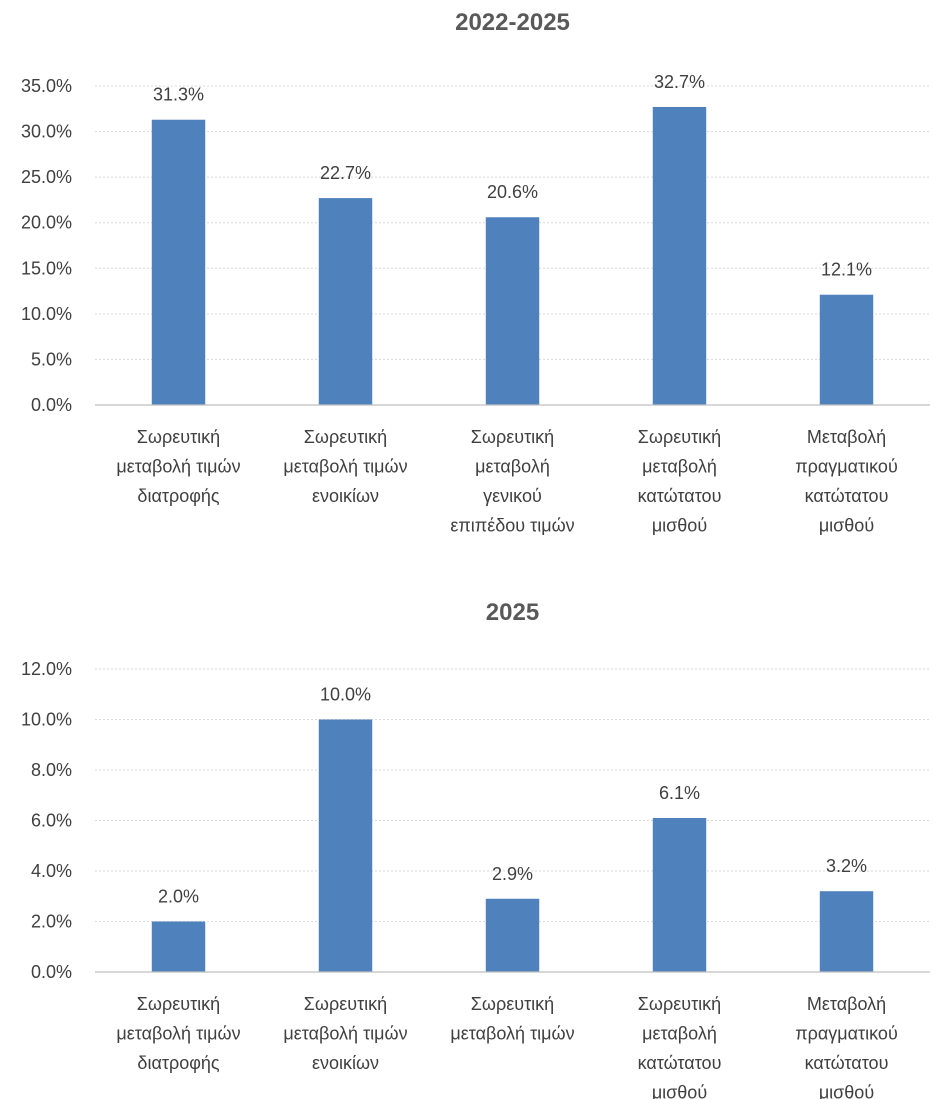 This screenshot has height=1099, width=939. Describe the element at coordinates (51, 770) in the screenshot. I see `y-tick-label: 8.0%` at that location.